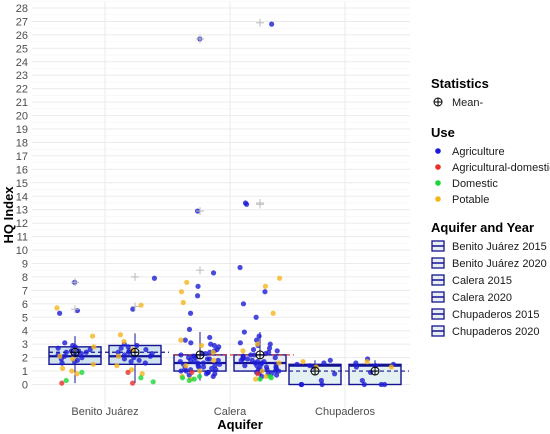 The height and width of the screenshot is (434, 550). Describe the element at coordinates (22, 63) in the screenshot. I see `y-tick-label: 24` at that location.